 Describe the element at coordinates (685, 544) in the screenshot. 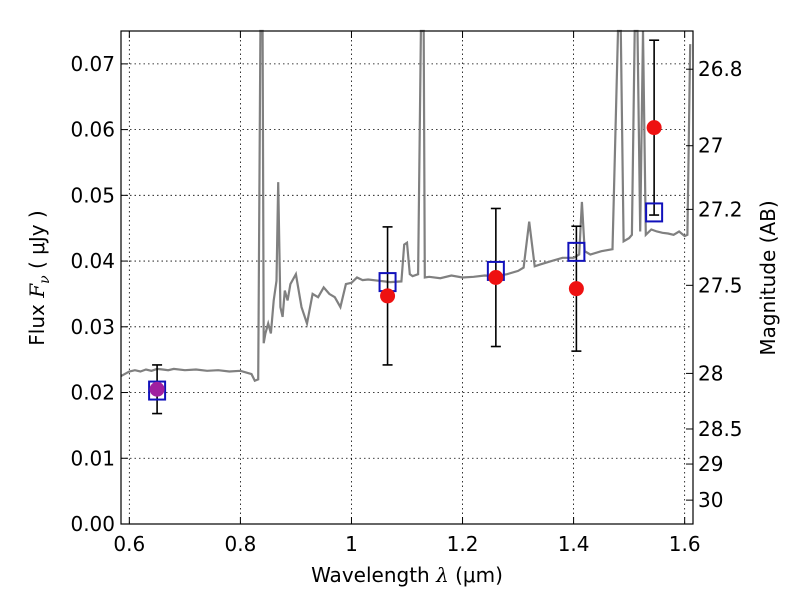

I see `x-tick-label: 1.6` at that location.